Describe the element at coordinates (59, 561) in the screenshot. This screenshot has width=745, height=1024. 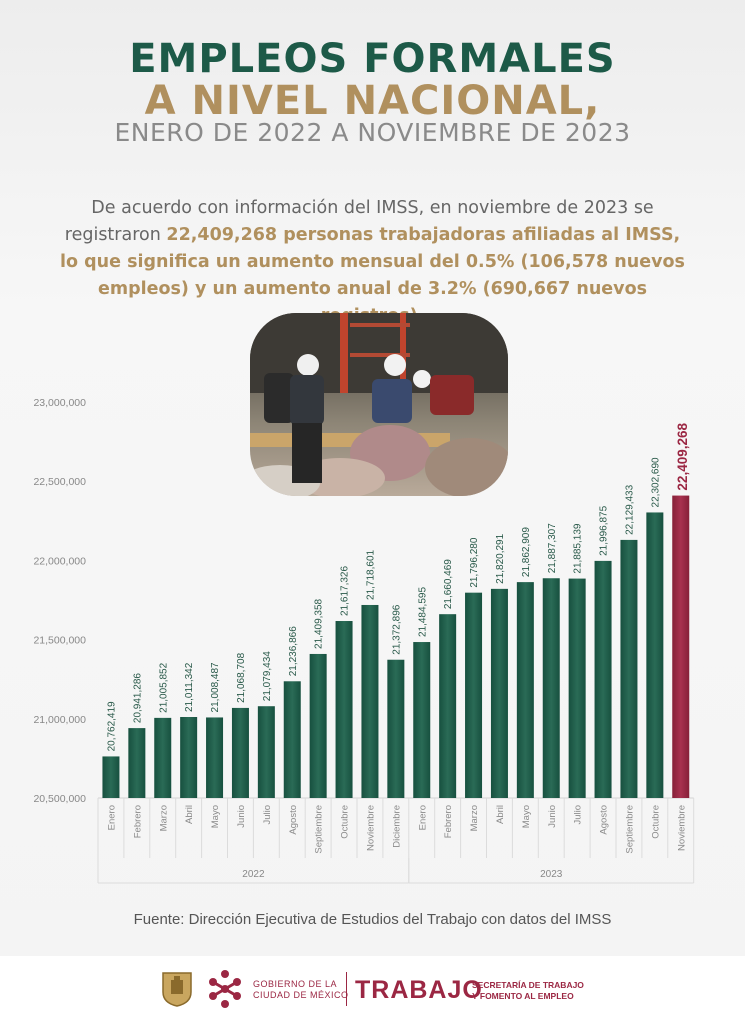
I see `y-tick-label: 22,000,000` at that location.